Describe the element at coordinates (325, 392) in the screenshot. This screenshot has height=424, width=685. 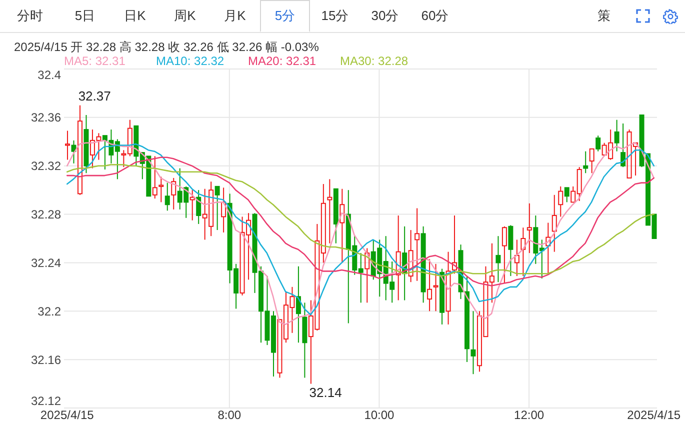
I see `text: 32.14` at that location.